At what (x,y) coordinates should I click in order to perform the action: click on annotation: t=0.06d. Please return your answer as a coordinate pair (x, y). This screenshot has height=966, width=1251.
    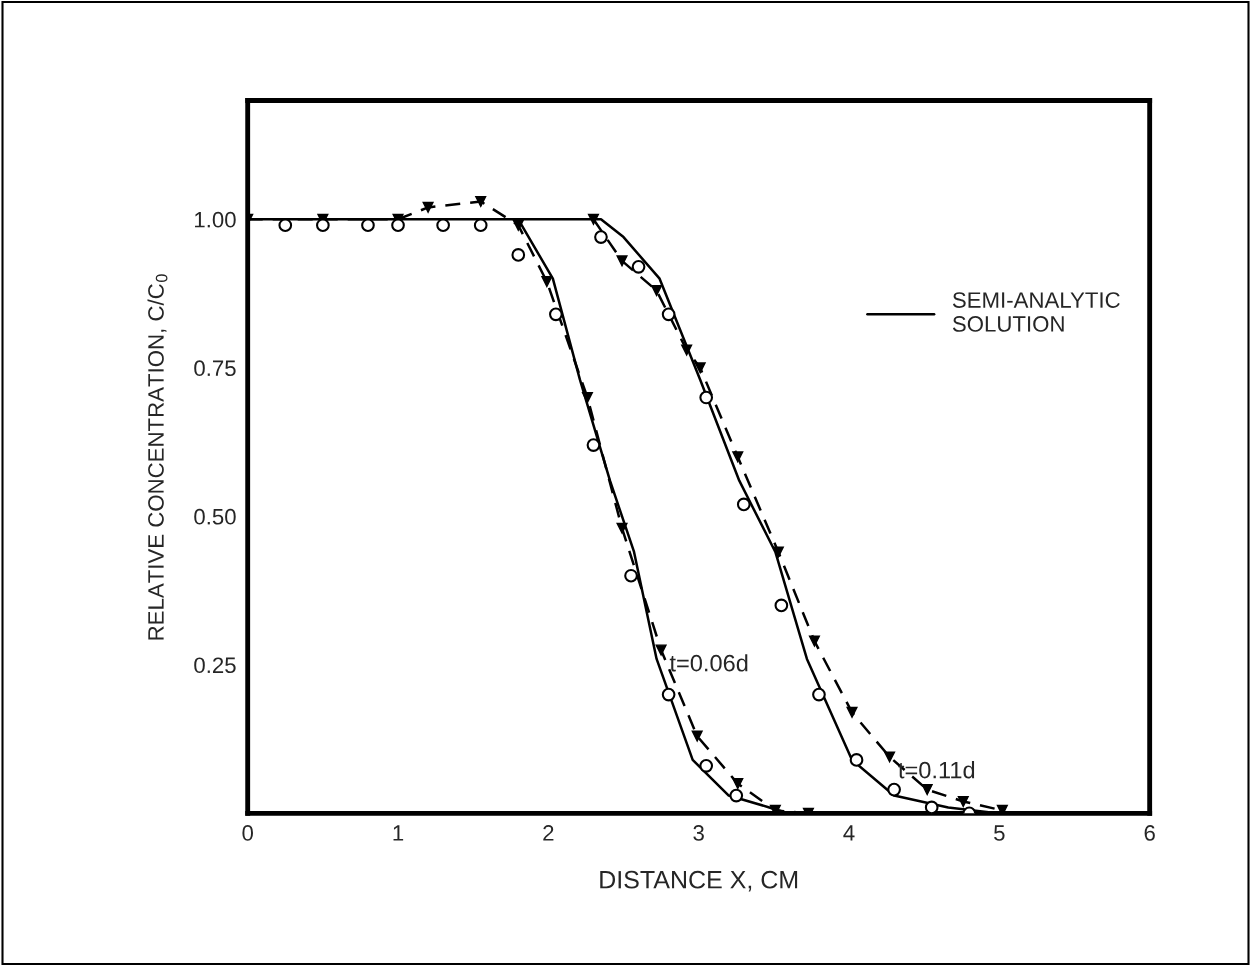
    Looking at the image, I should click on (708, 663).